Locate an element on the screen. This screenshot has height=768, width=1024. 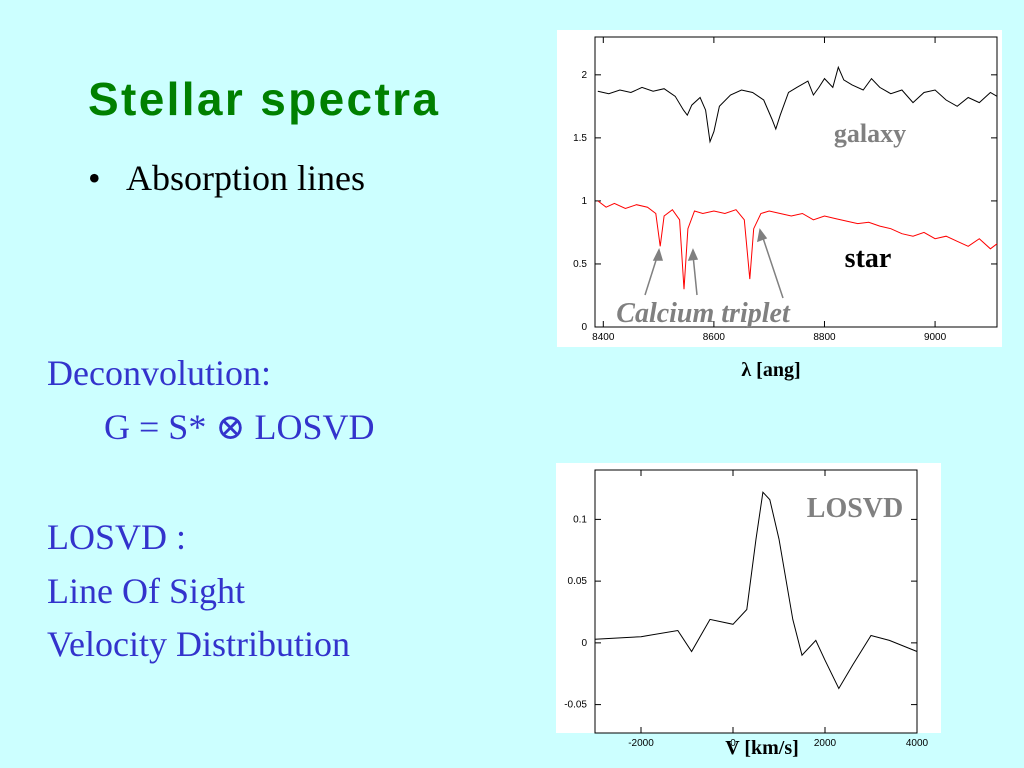
x-tick-label: 0 is located at coordinates (733, 743).